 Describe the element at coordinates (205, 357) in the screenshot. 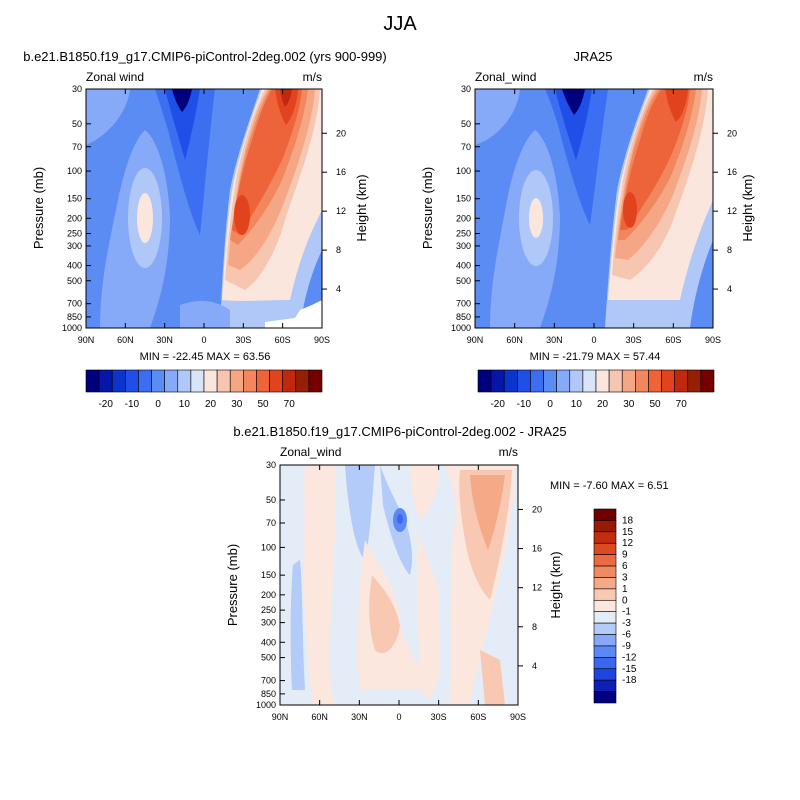

I see `stats-text: MIN = -22.45 MAX = 63.56` at that location.